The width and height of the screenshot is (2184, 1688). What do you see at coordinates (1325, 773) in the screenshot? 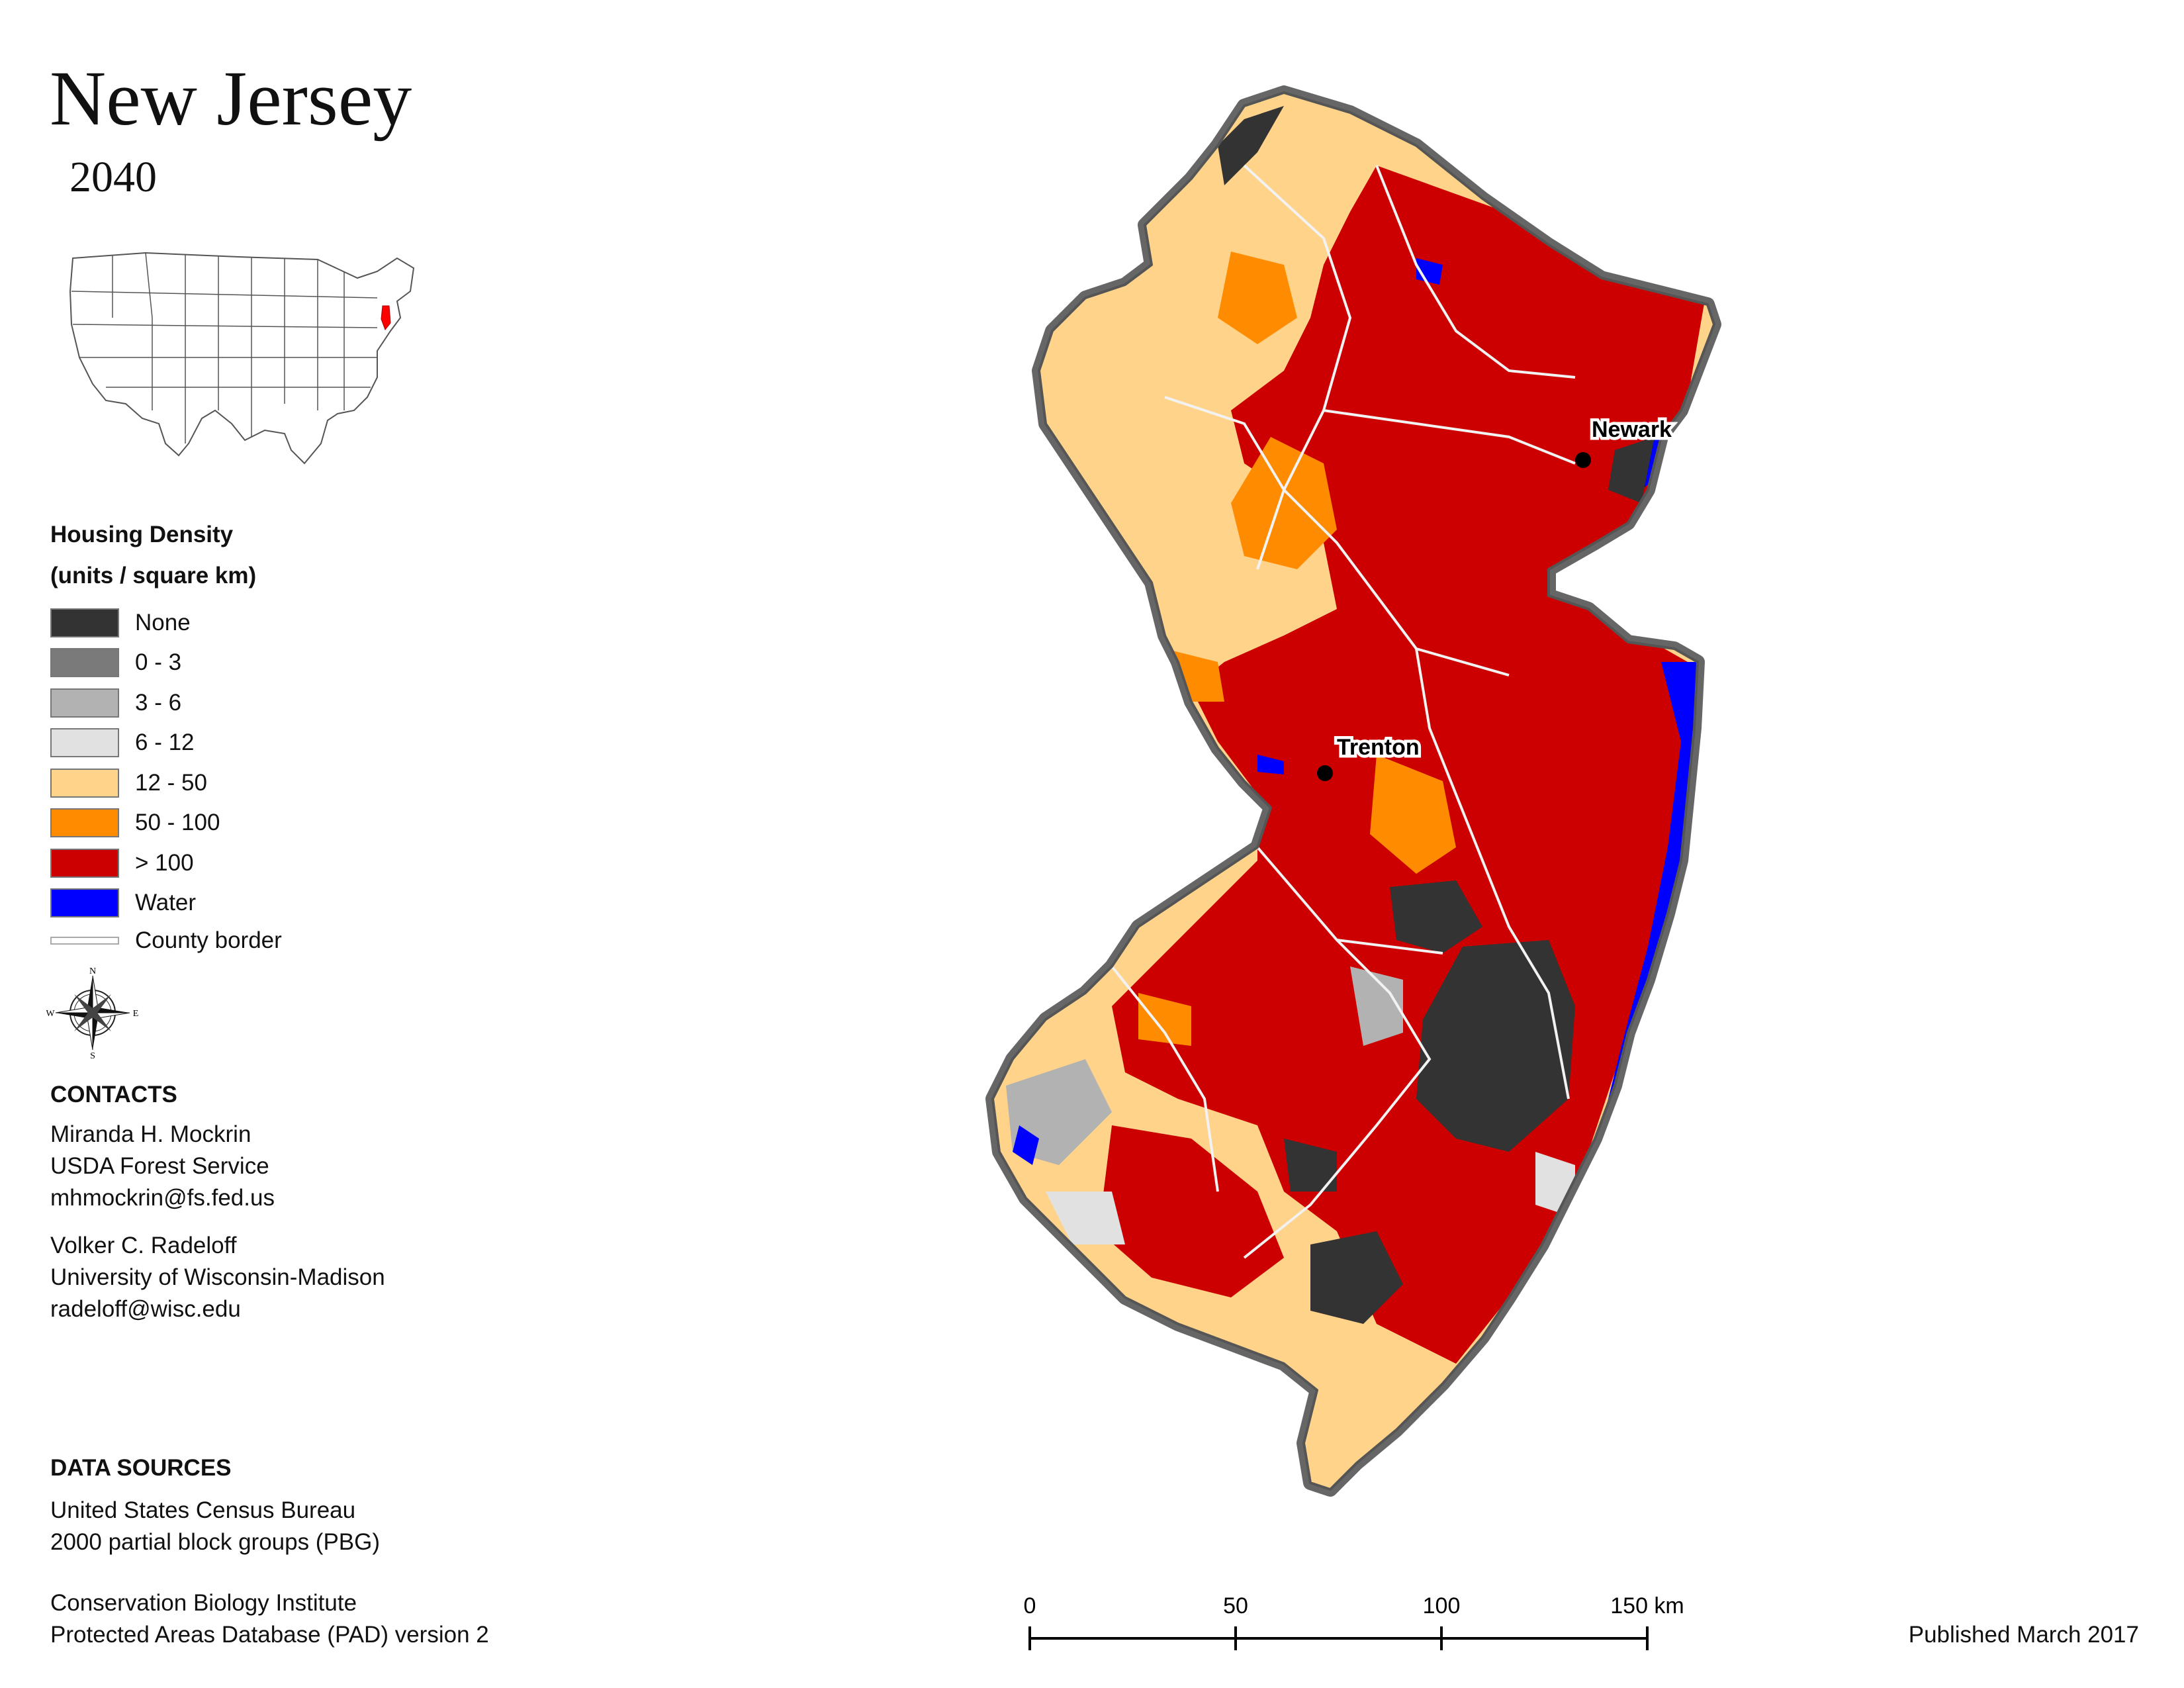
I see `trenton-marker` at bounding box center [1325, 773].